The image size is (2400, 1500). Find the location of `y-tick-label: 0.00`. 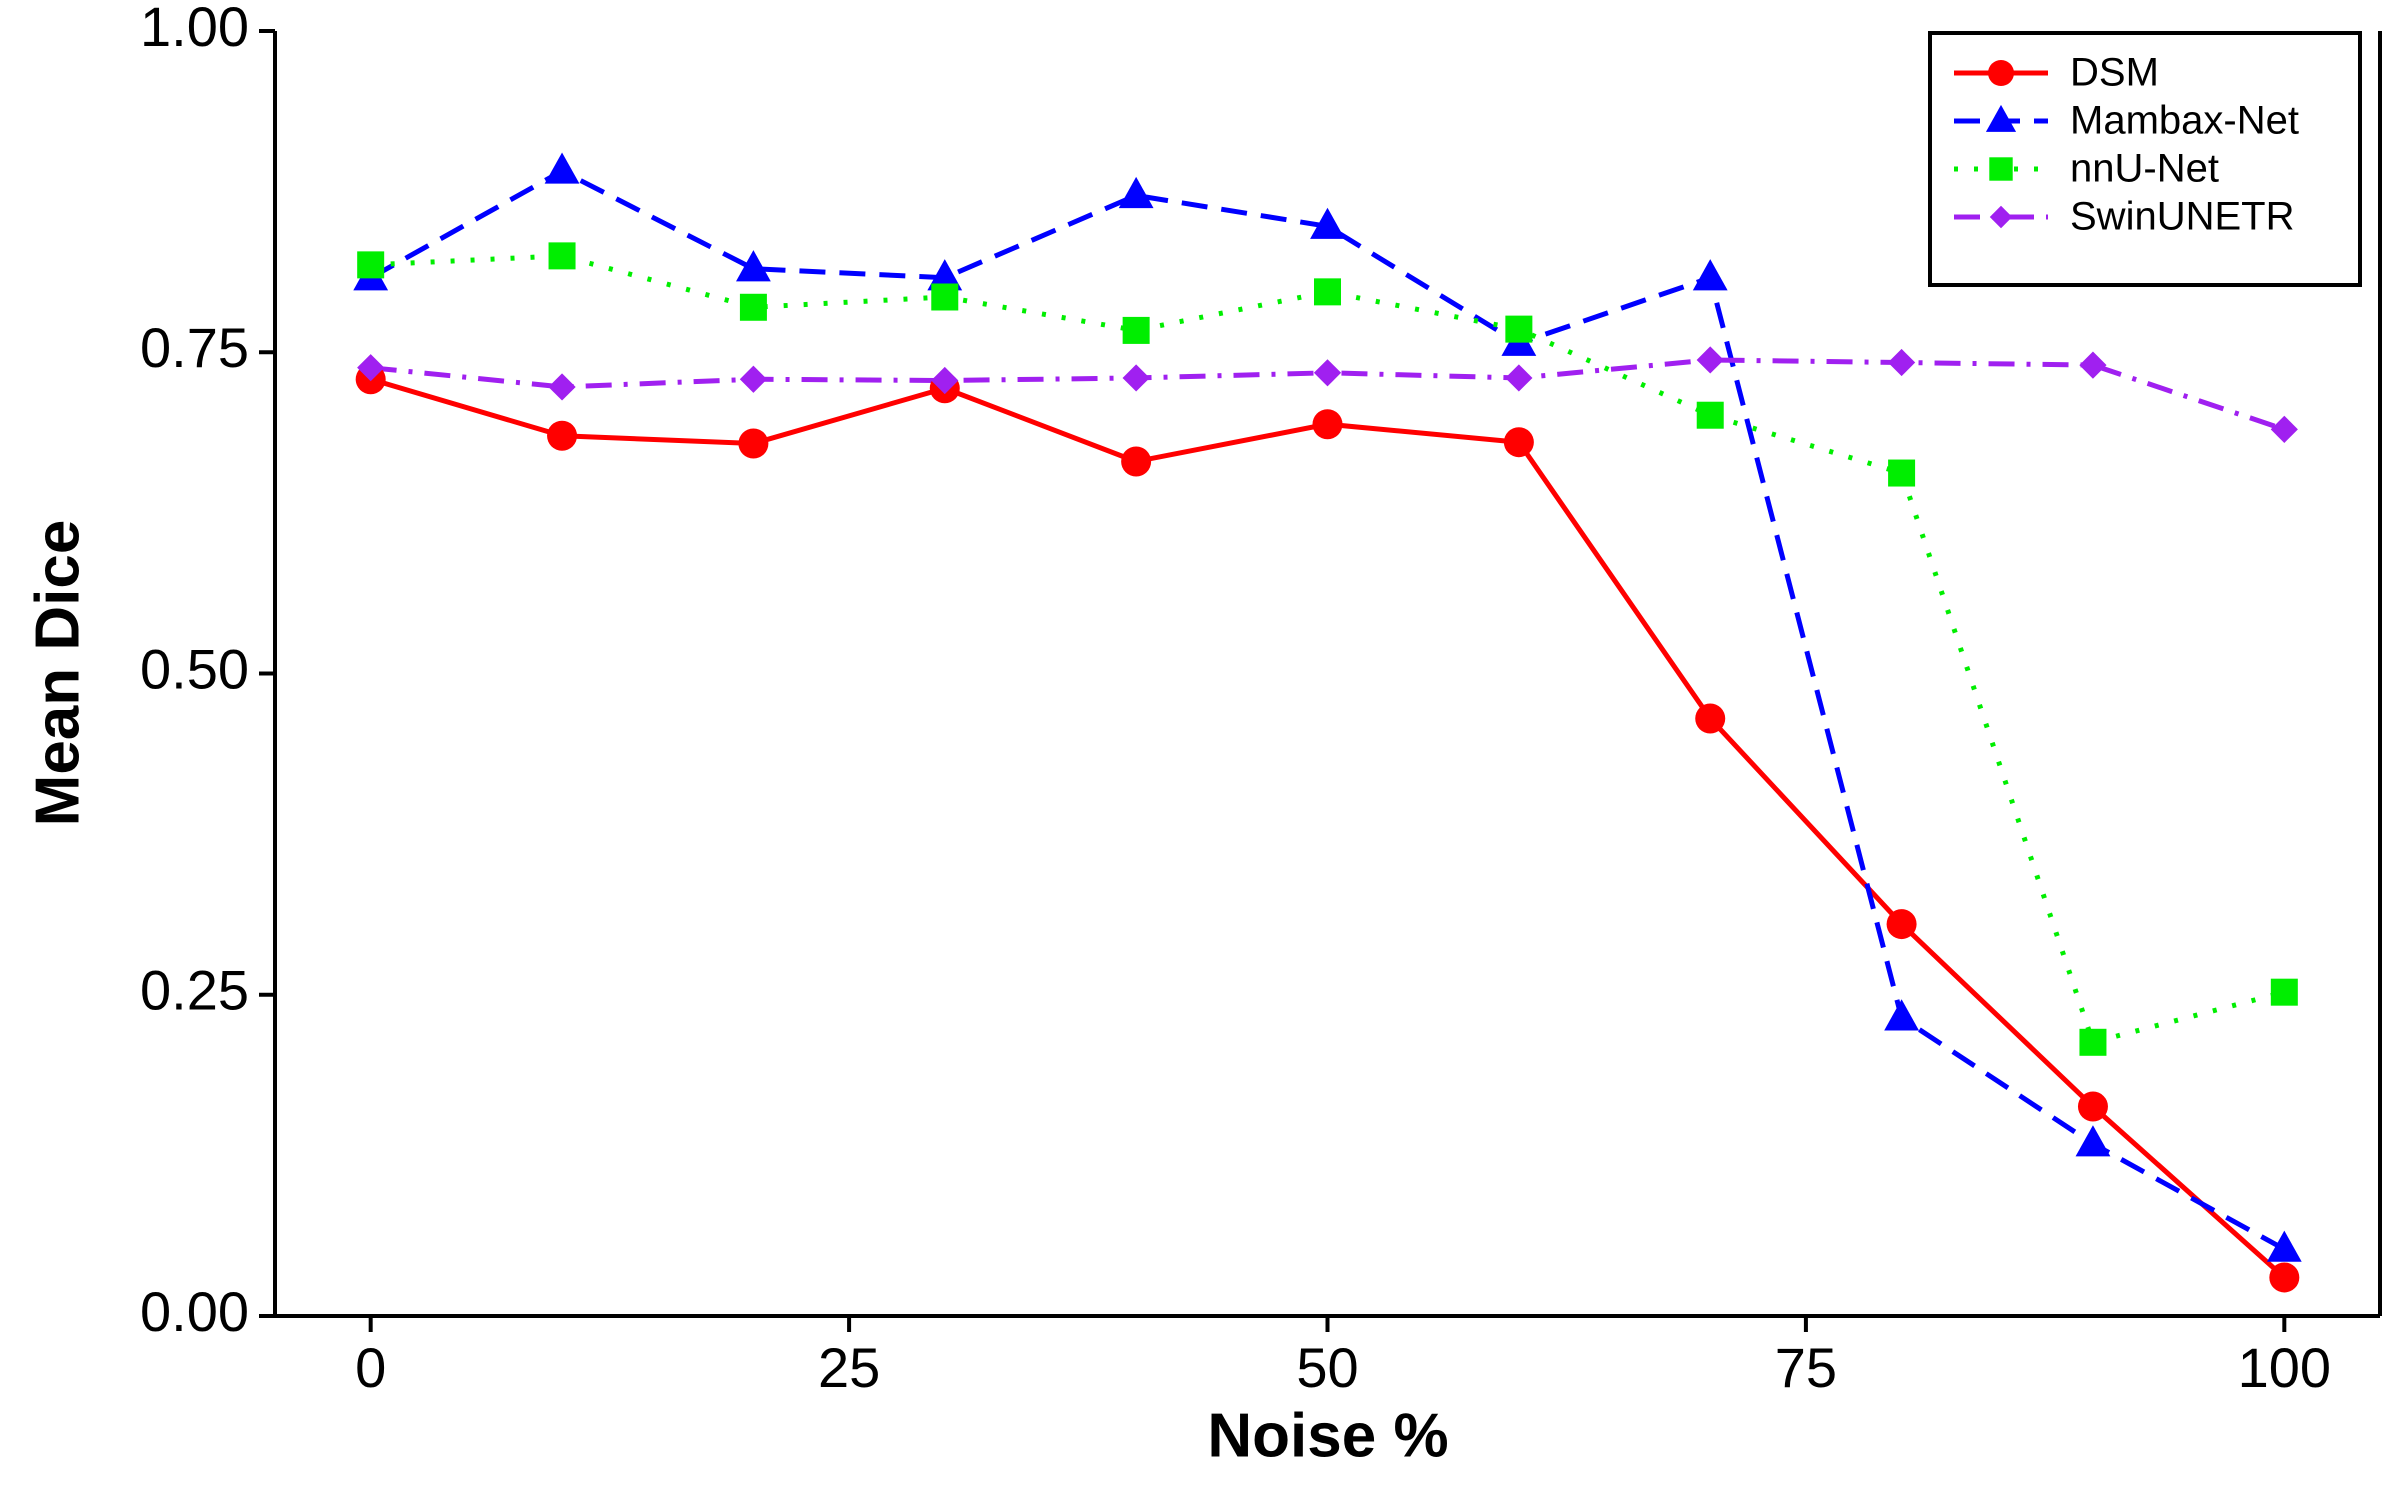

y-tick-label: 0.00 is located at coordinates (194, 1311).